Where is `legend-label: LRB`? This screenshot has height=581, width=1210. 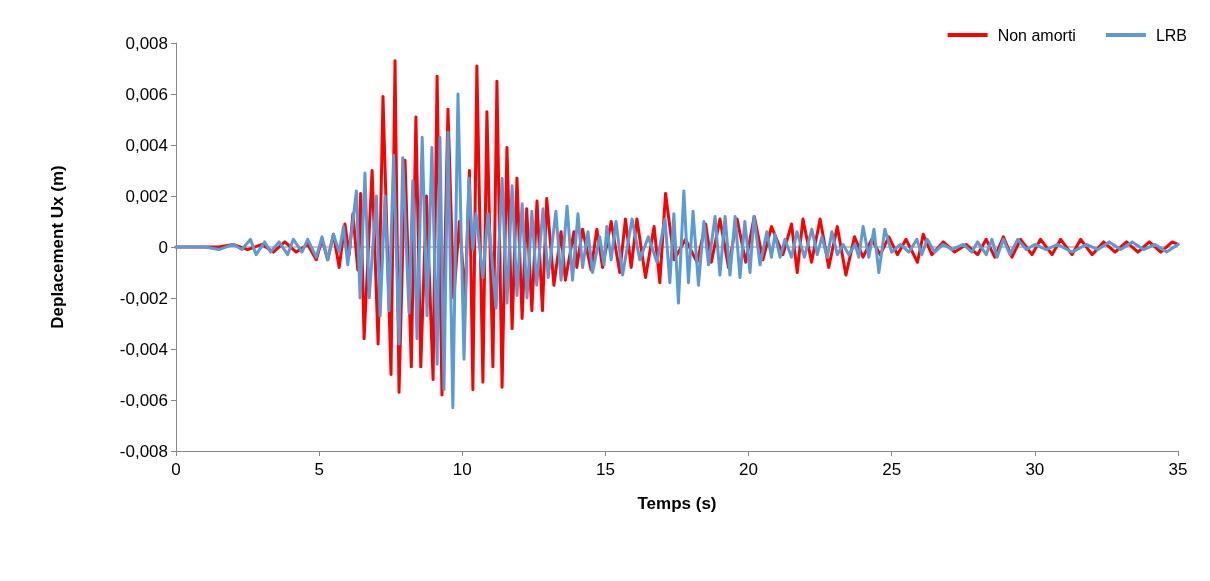
legend-label: LRB is located at coordinates (1171, 35).